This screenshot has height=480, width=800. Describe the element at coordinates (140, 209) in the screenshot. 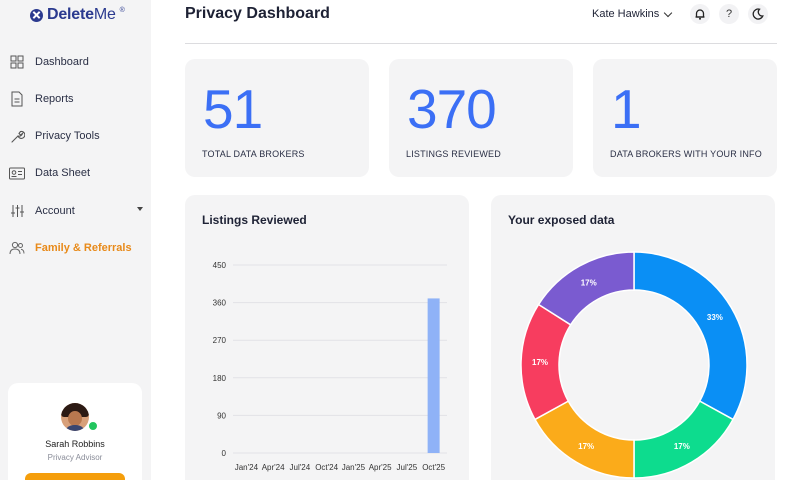

I see `caret-down-icon` at that location.